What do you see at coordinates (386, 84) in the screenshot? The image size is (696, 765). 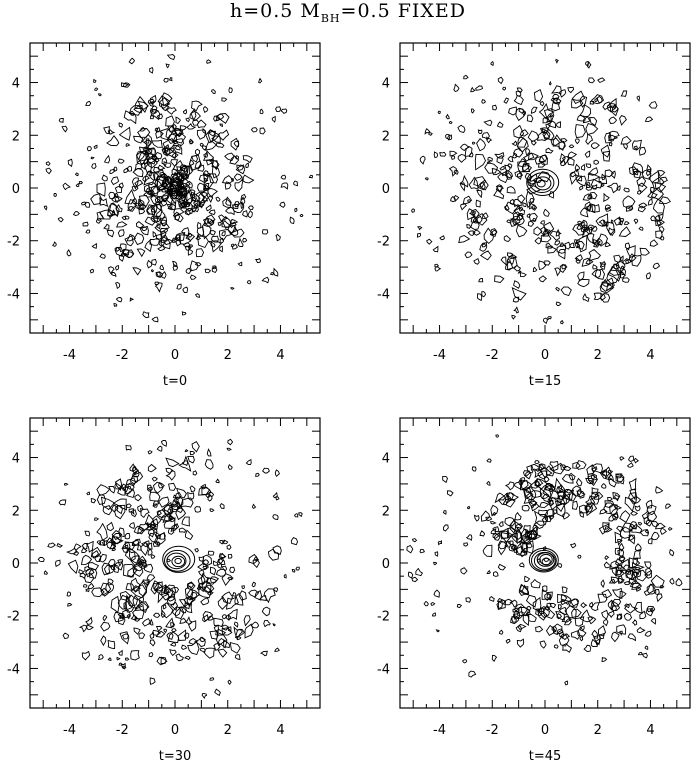 I see `y-tick-label: 4` at bounding box center [386, 84].